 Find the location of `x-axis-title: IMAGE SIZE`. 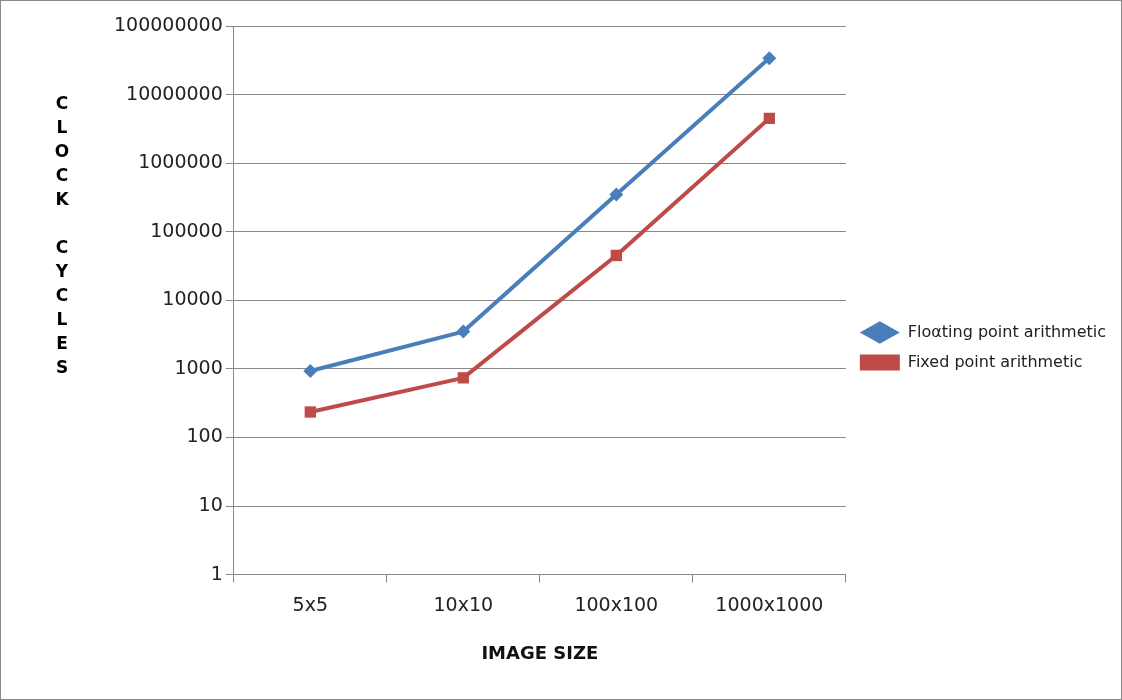

x-axis-title: IMAGE SIZE is located at coordinates (540, 652).